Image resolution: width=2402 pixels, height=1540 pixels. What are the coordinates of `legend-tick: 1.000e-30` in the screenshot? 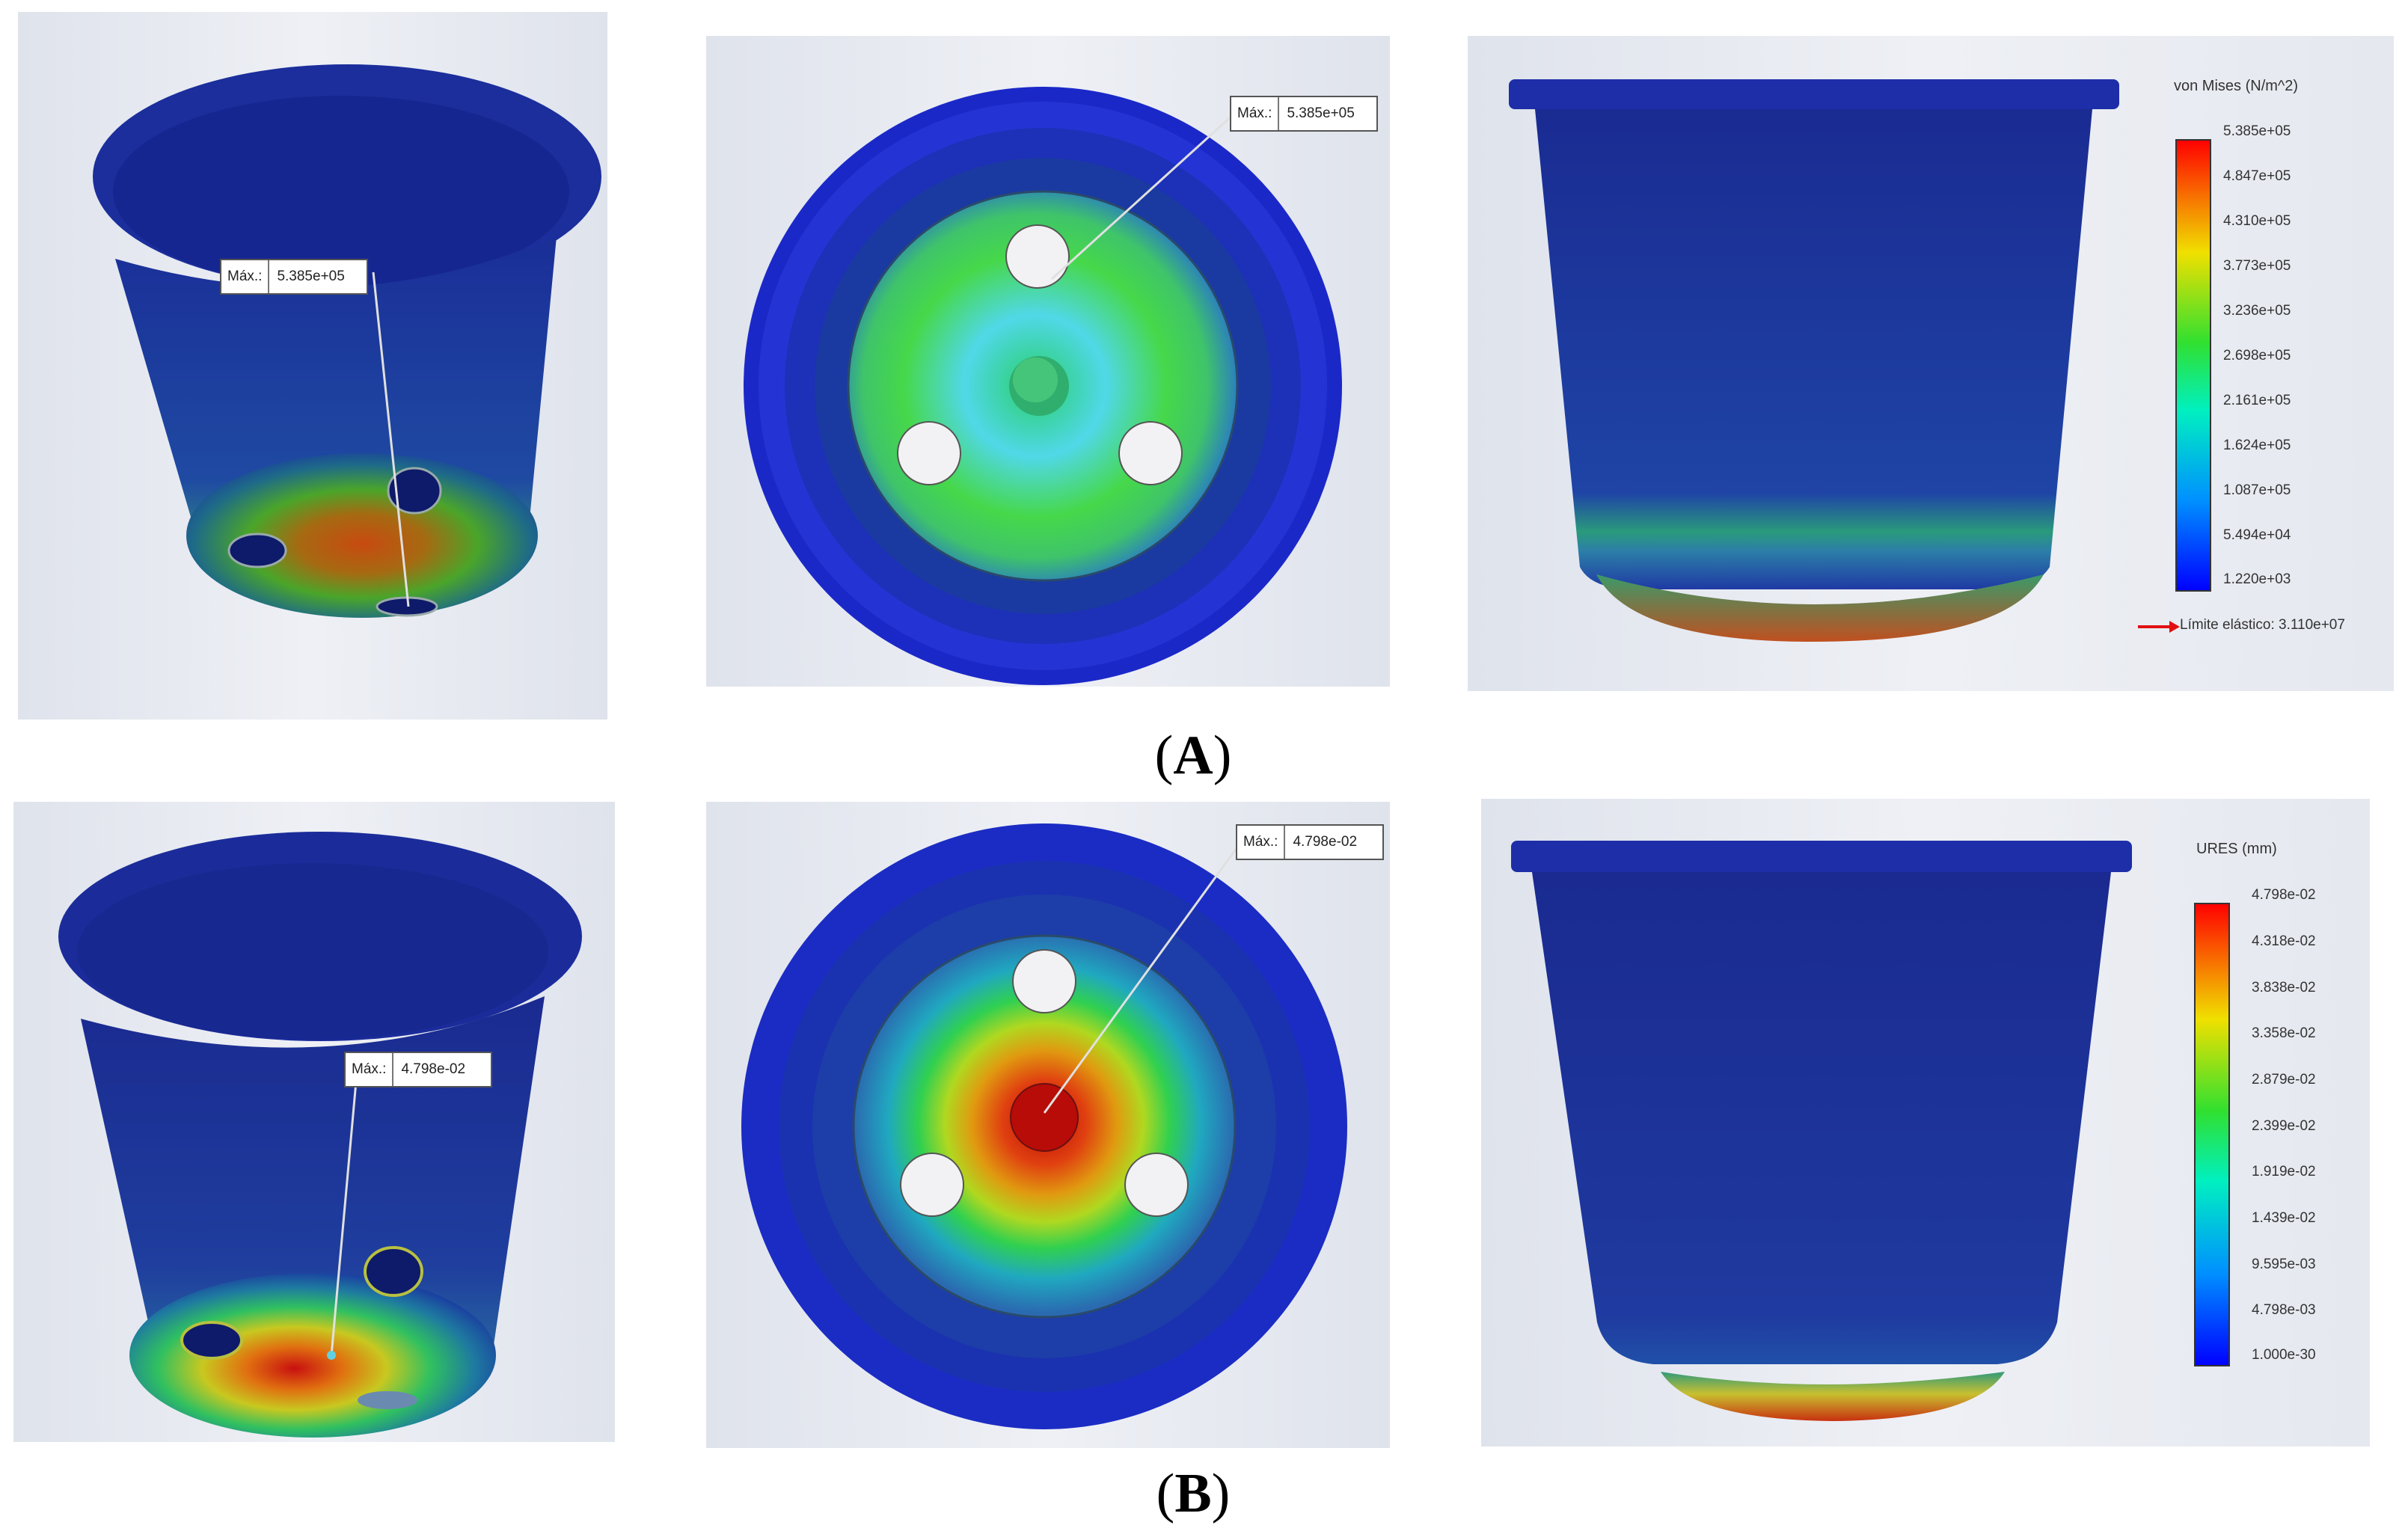 It's located at (2284, 1355).